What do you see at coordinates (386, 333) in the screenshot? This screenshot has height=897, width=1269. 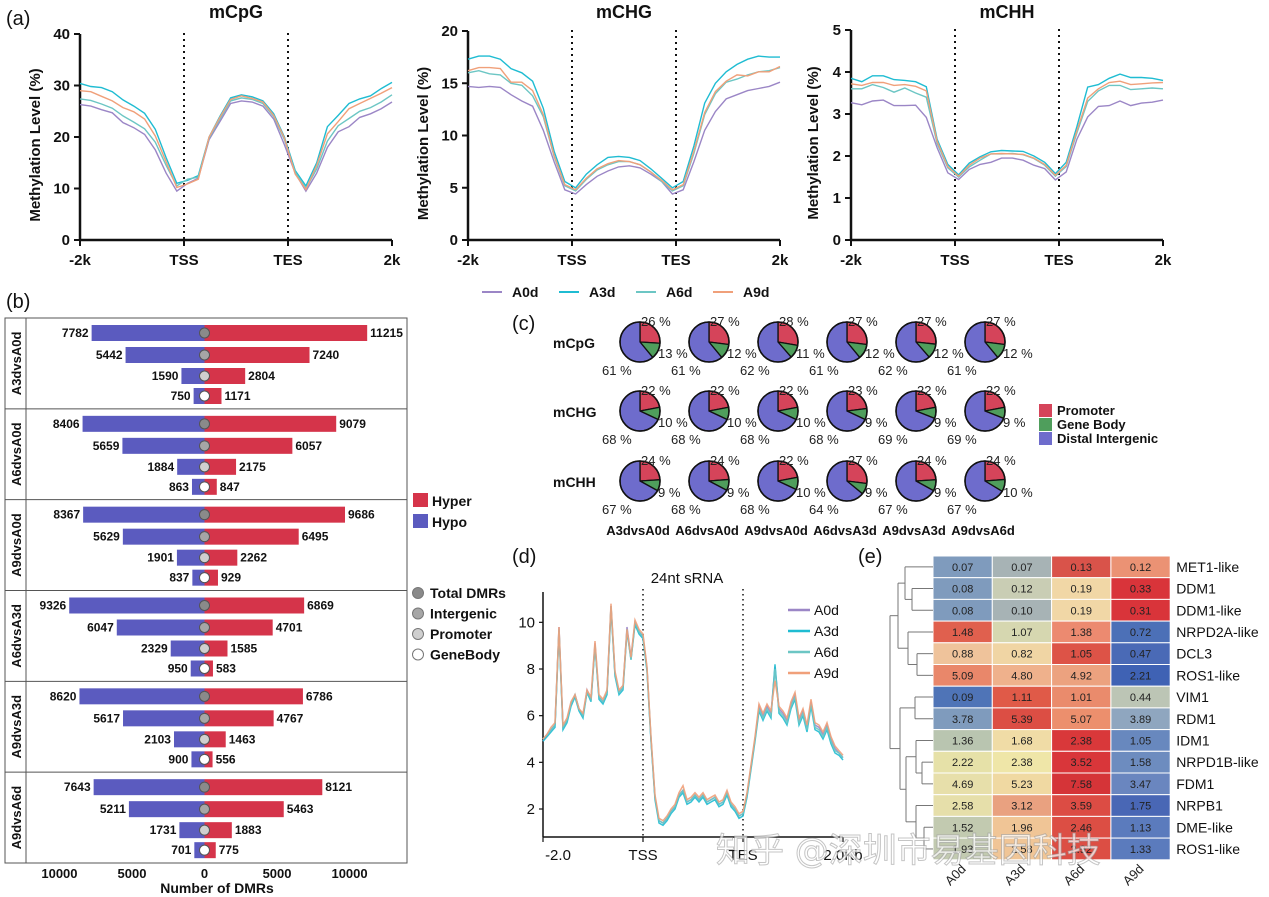 I see `hyper-value-label: 11215` at bounding box center [386, 333].